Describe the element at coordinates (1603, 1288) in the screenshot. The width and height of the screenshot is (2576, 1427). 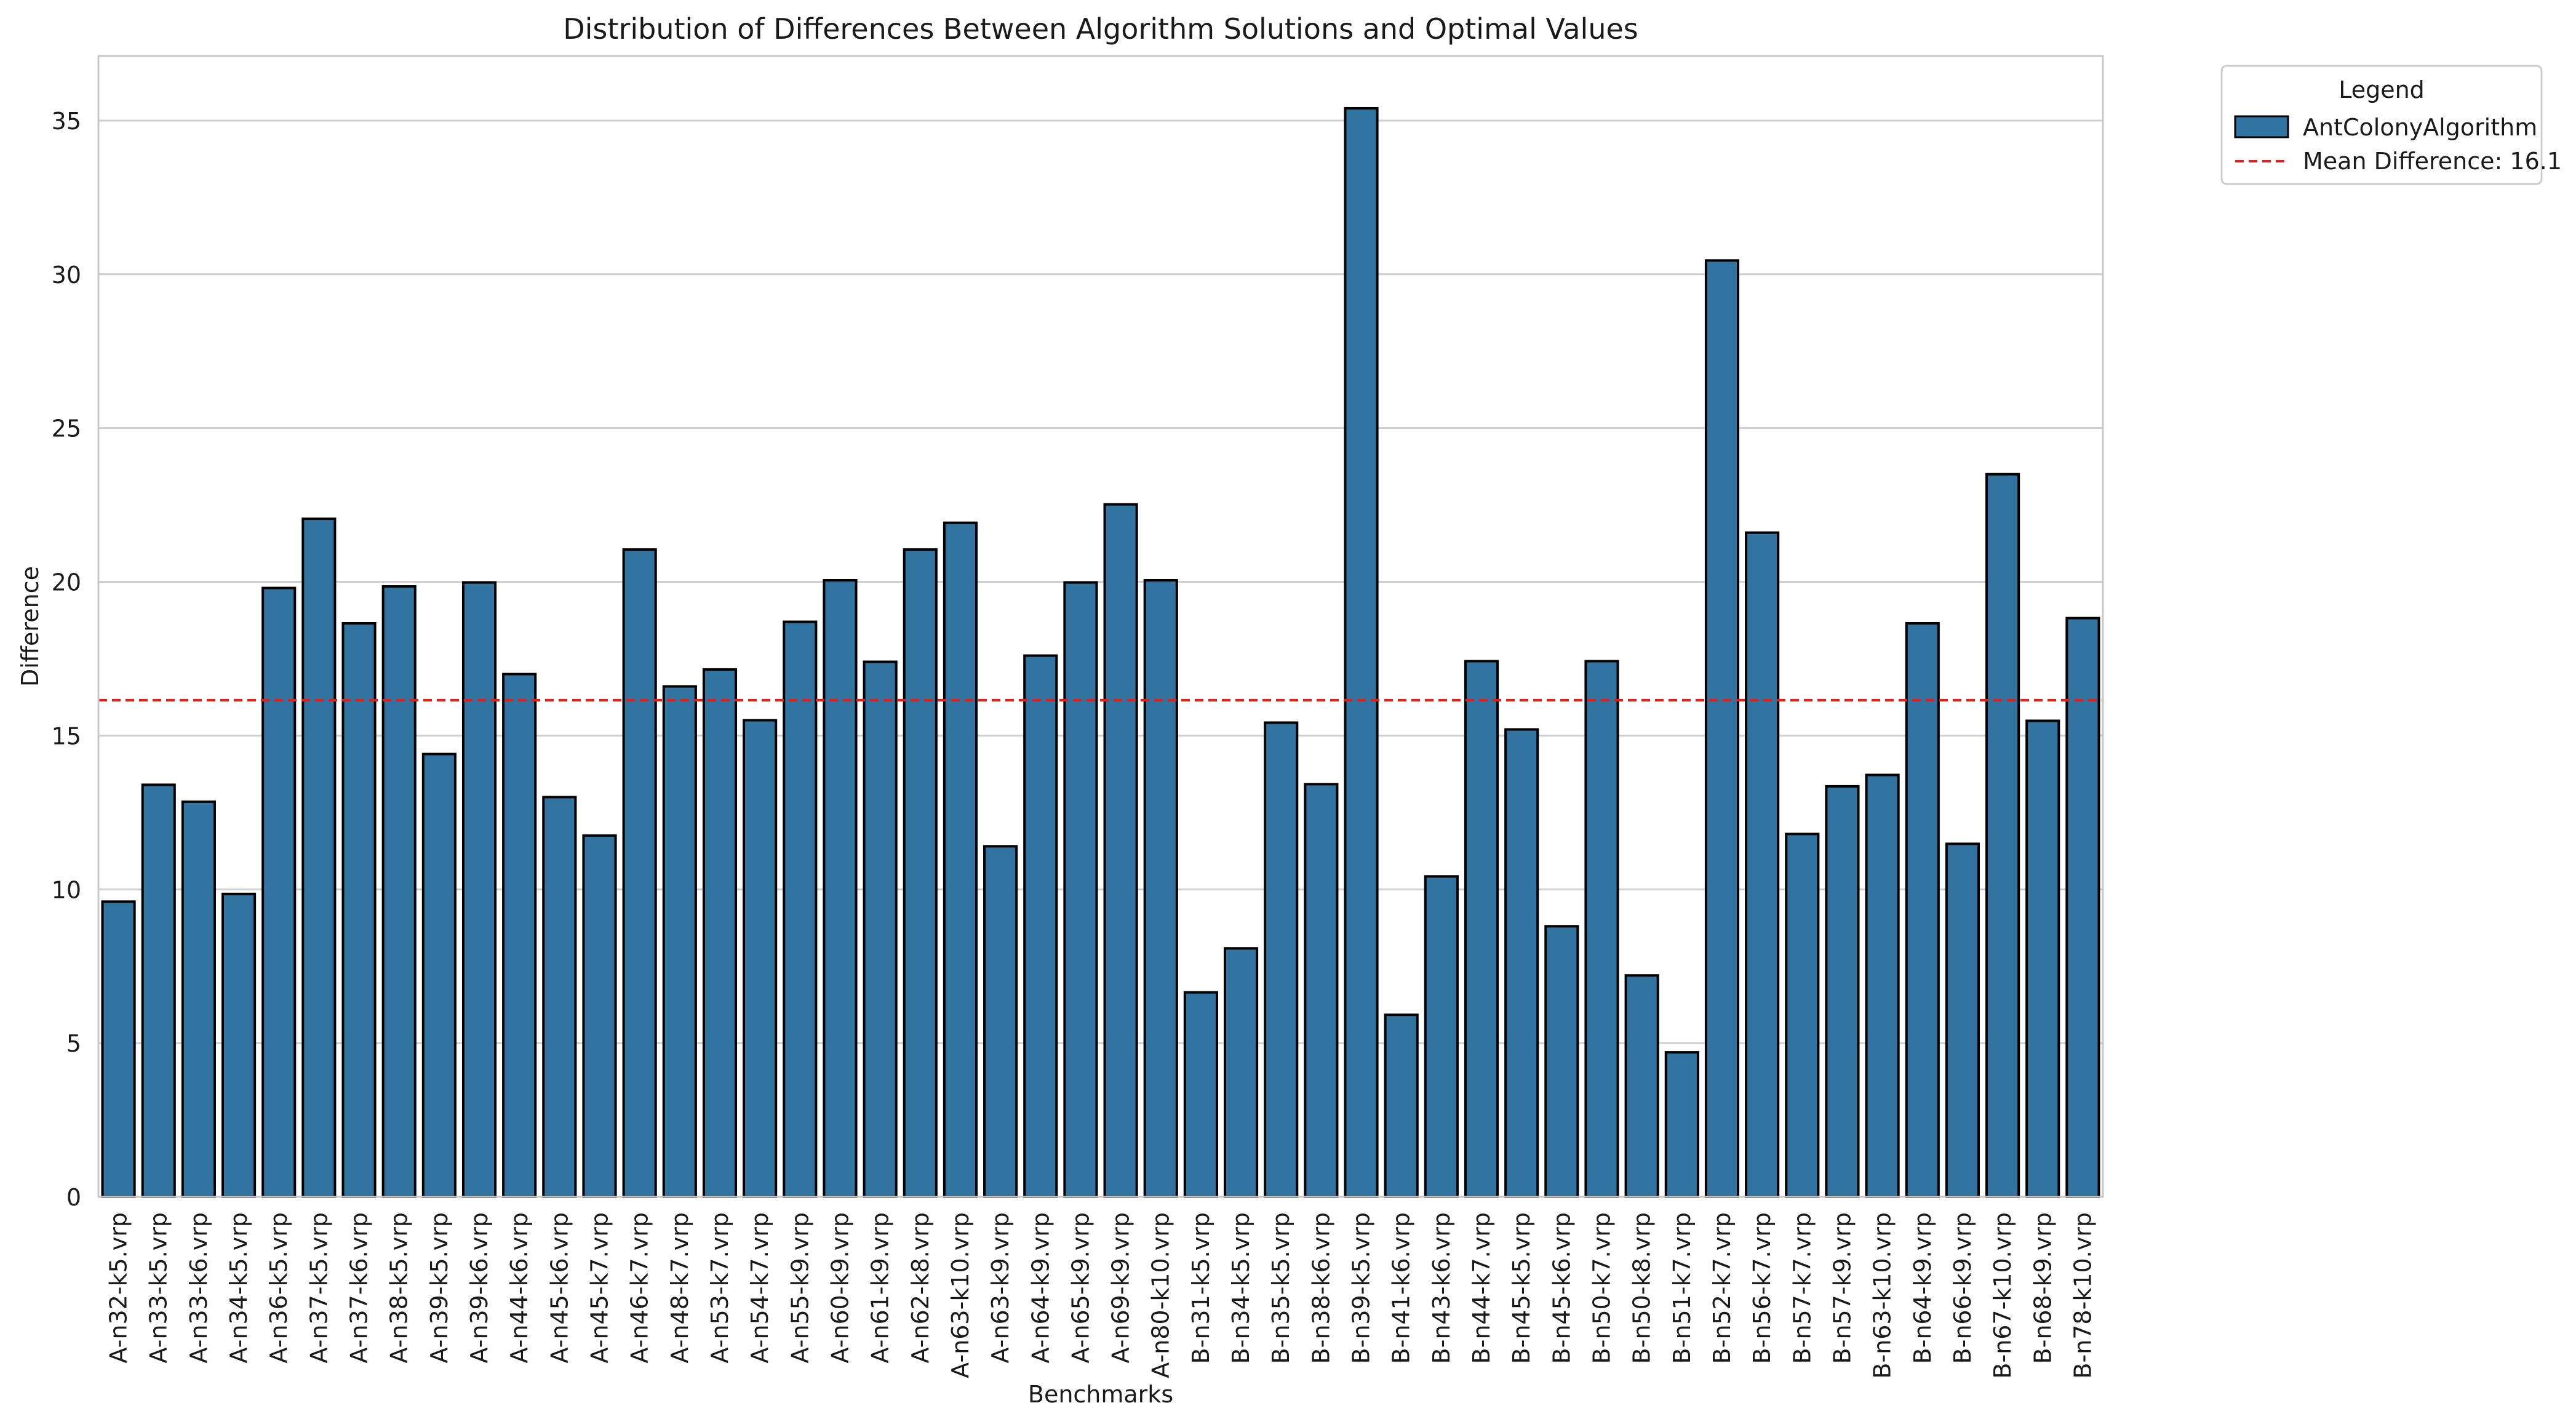
I see `x-tick-label: B-n50-k7.vrp` at that location.